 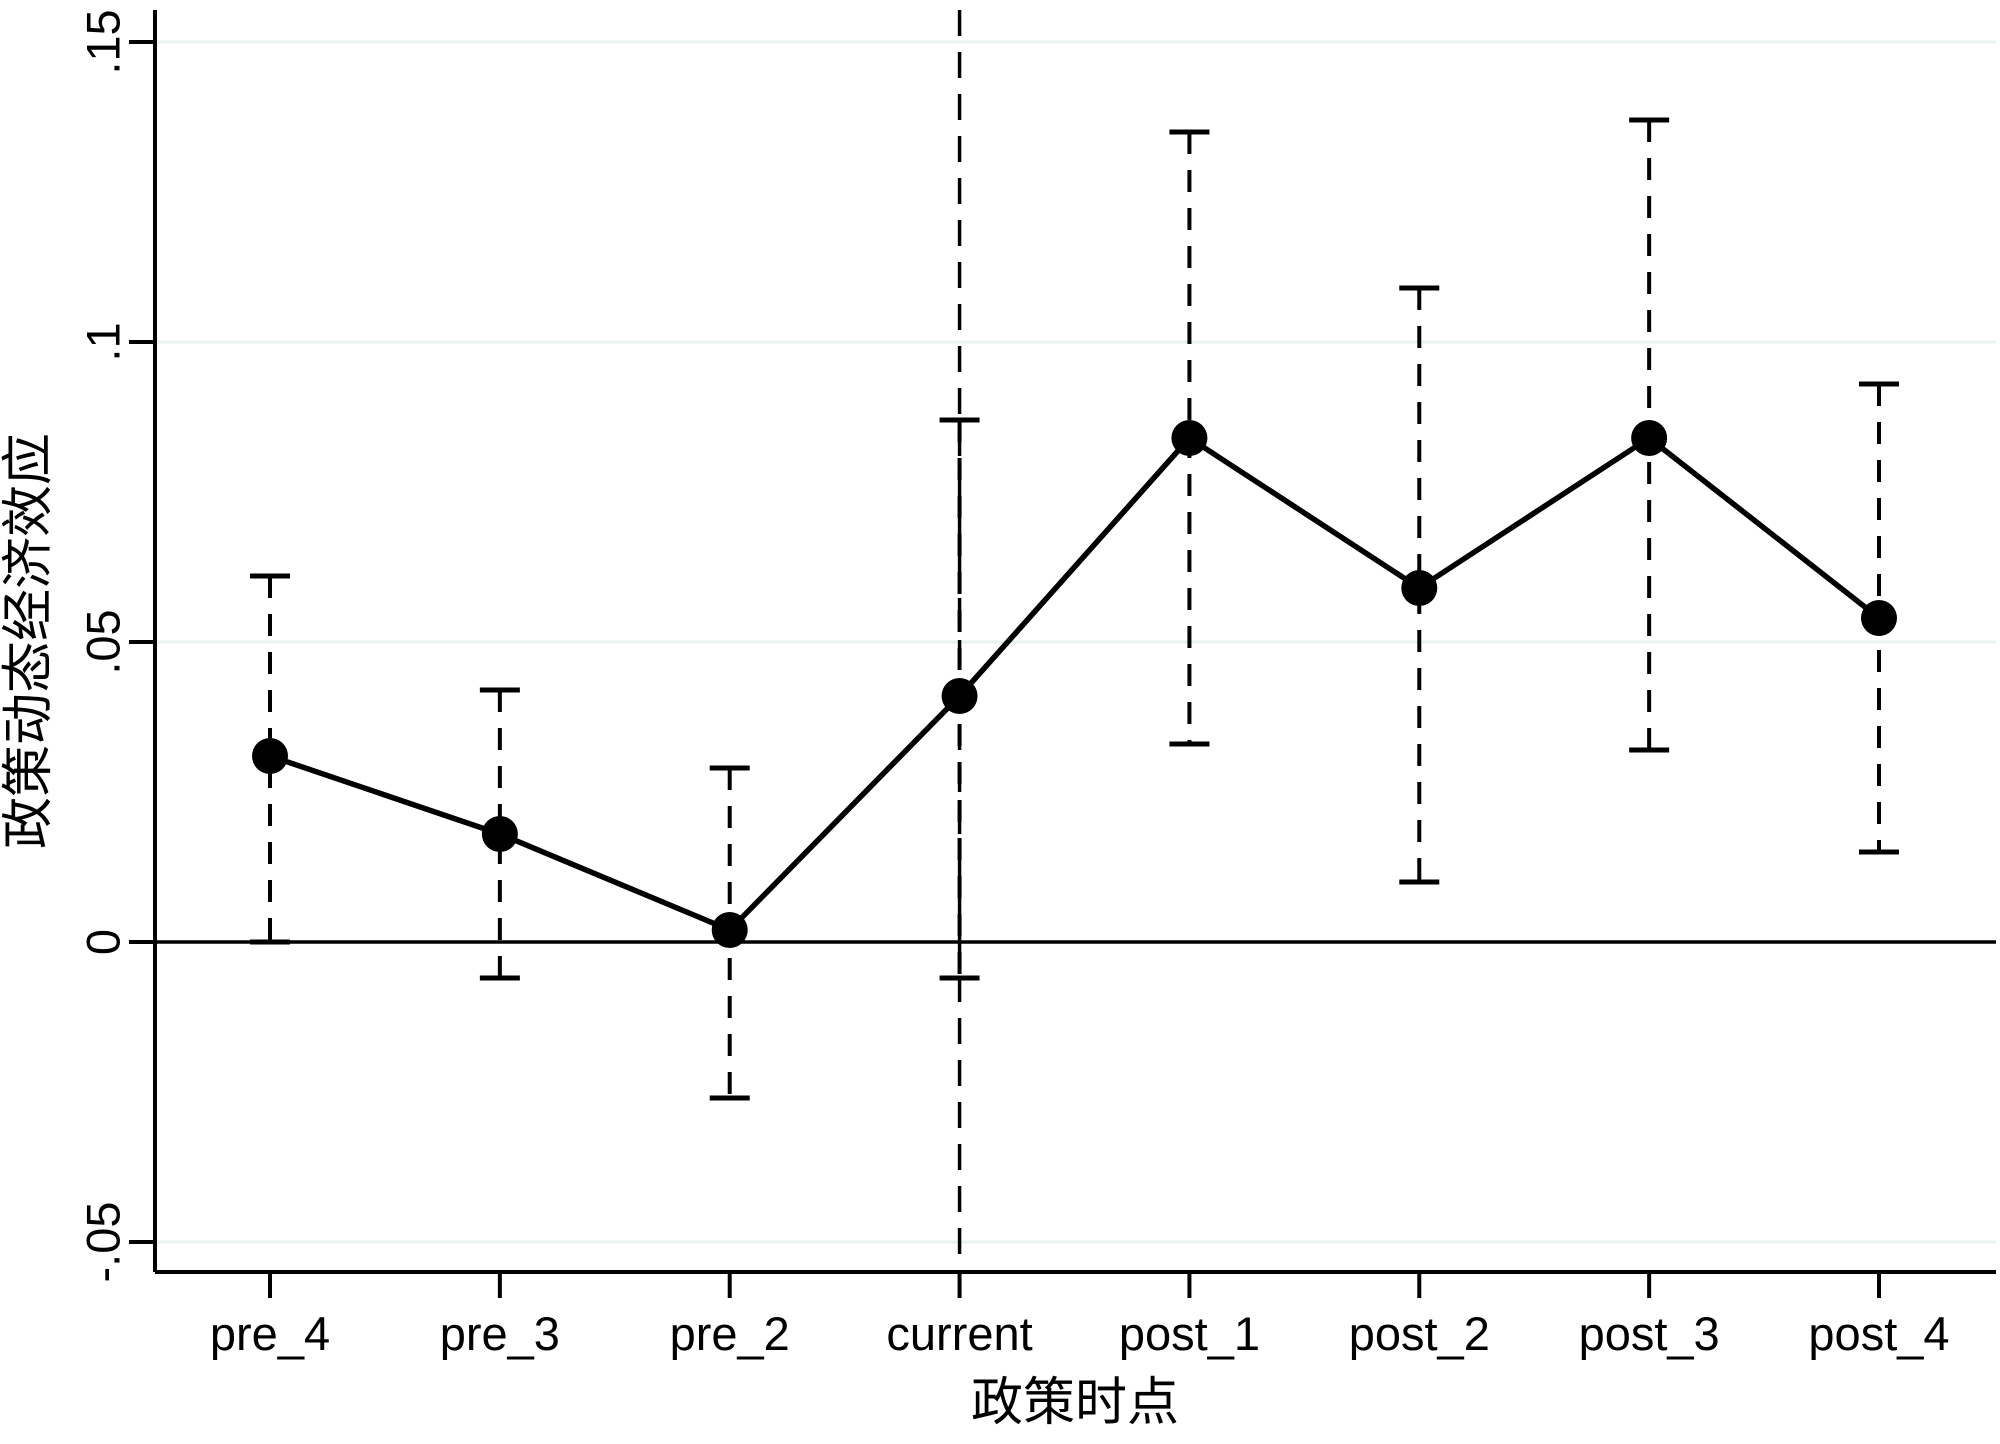 I want to click on y-tick-label: 0, so click(x=102, y=942).